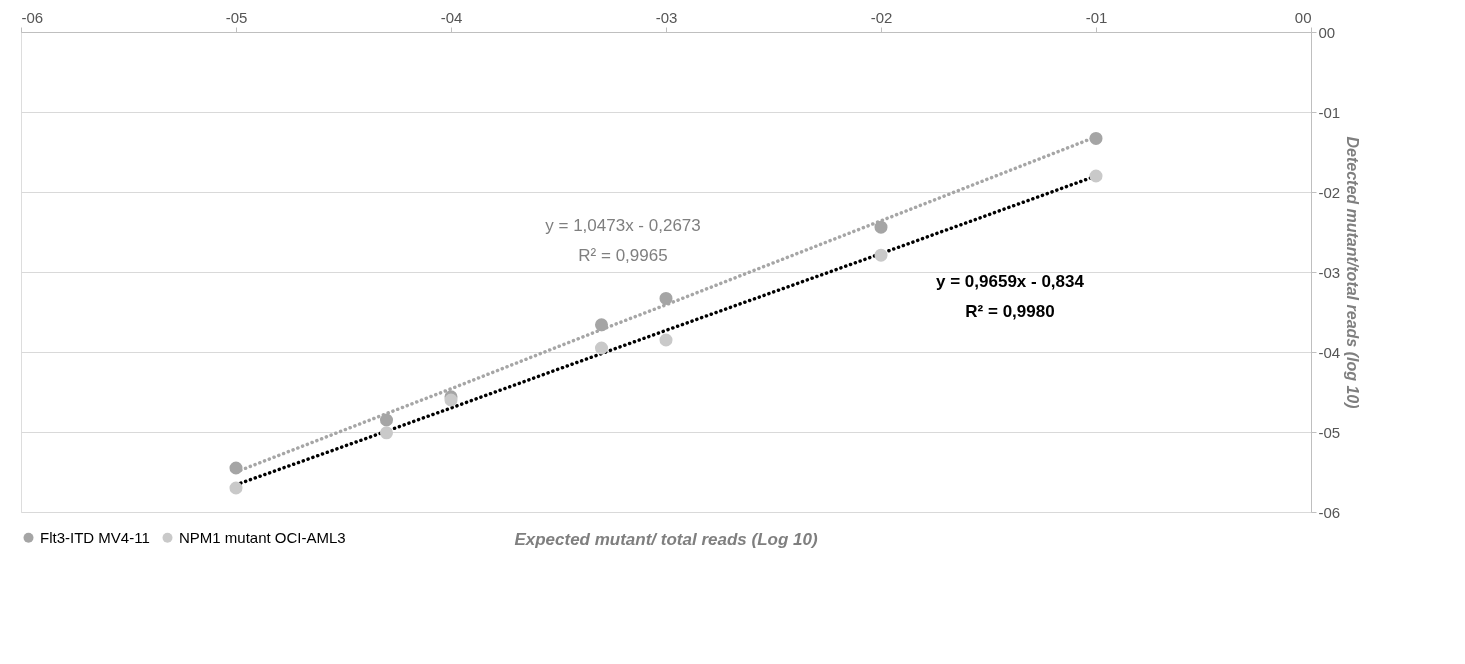 This screenshot has height=664, width=1465. What do you see at coordinates (623, 256) in the screenshot?
I see `annotation: R² = 0,9965` at bounding box center [623, 256].